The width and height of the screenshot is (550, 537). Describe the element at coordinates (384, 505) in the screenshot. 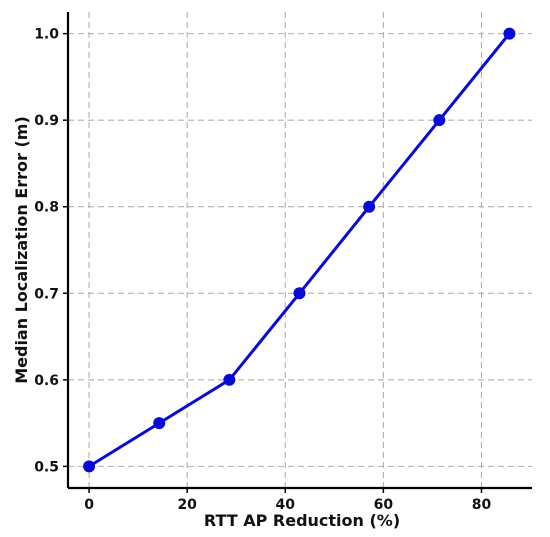

I see `x-tick-label: 60` at that location.